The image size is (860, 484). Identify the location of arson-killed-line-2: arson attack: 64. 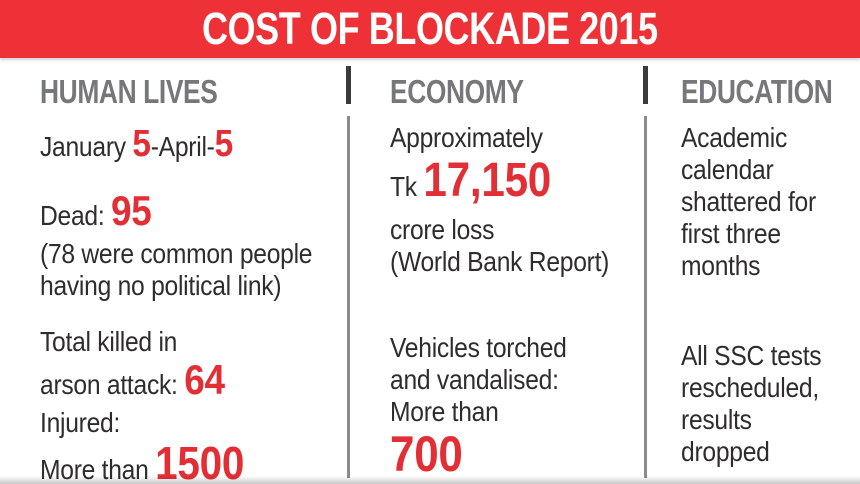
(175, 382).